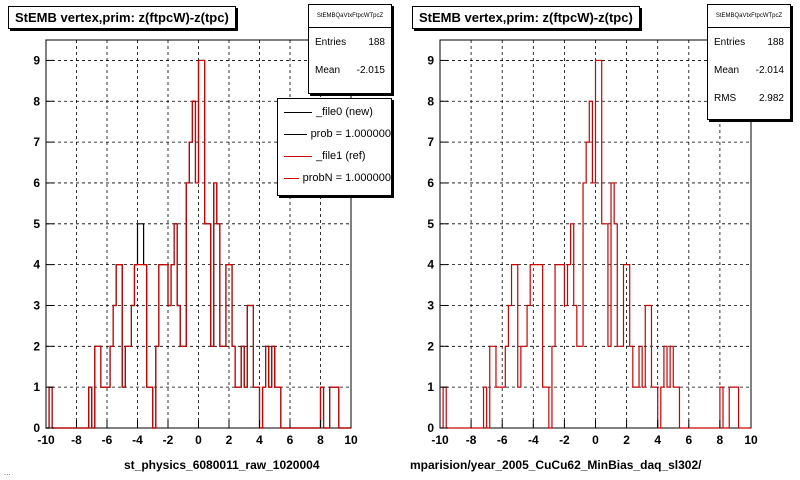  What do you see at coordinates (350, 134) in the screenshot?
I see `legend-label: prob = 1.000000` at bounding box center [350, 134].